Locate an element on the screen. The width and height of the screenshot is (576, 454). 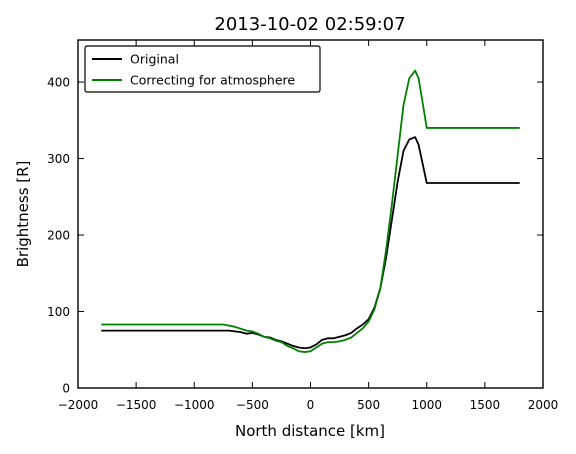
x-tick-label: 1000 is located at coordinates (426, 405).